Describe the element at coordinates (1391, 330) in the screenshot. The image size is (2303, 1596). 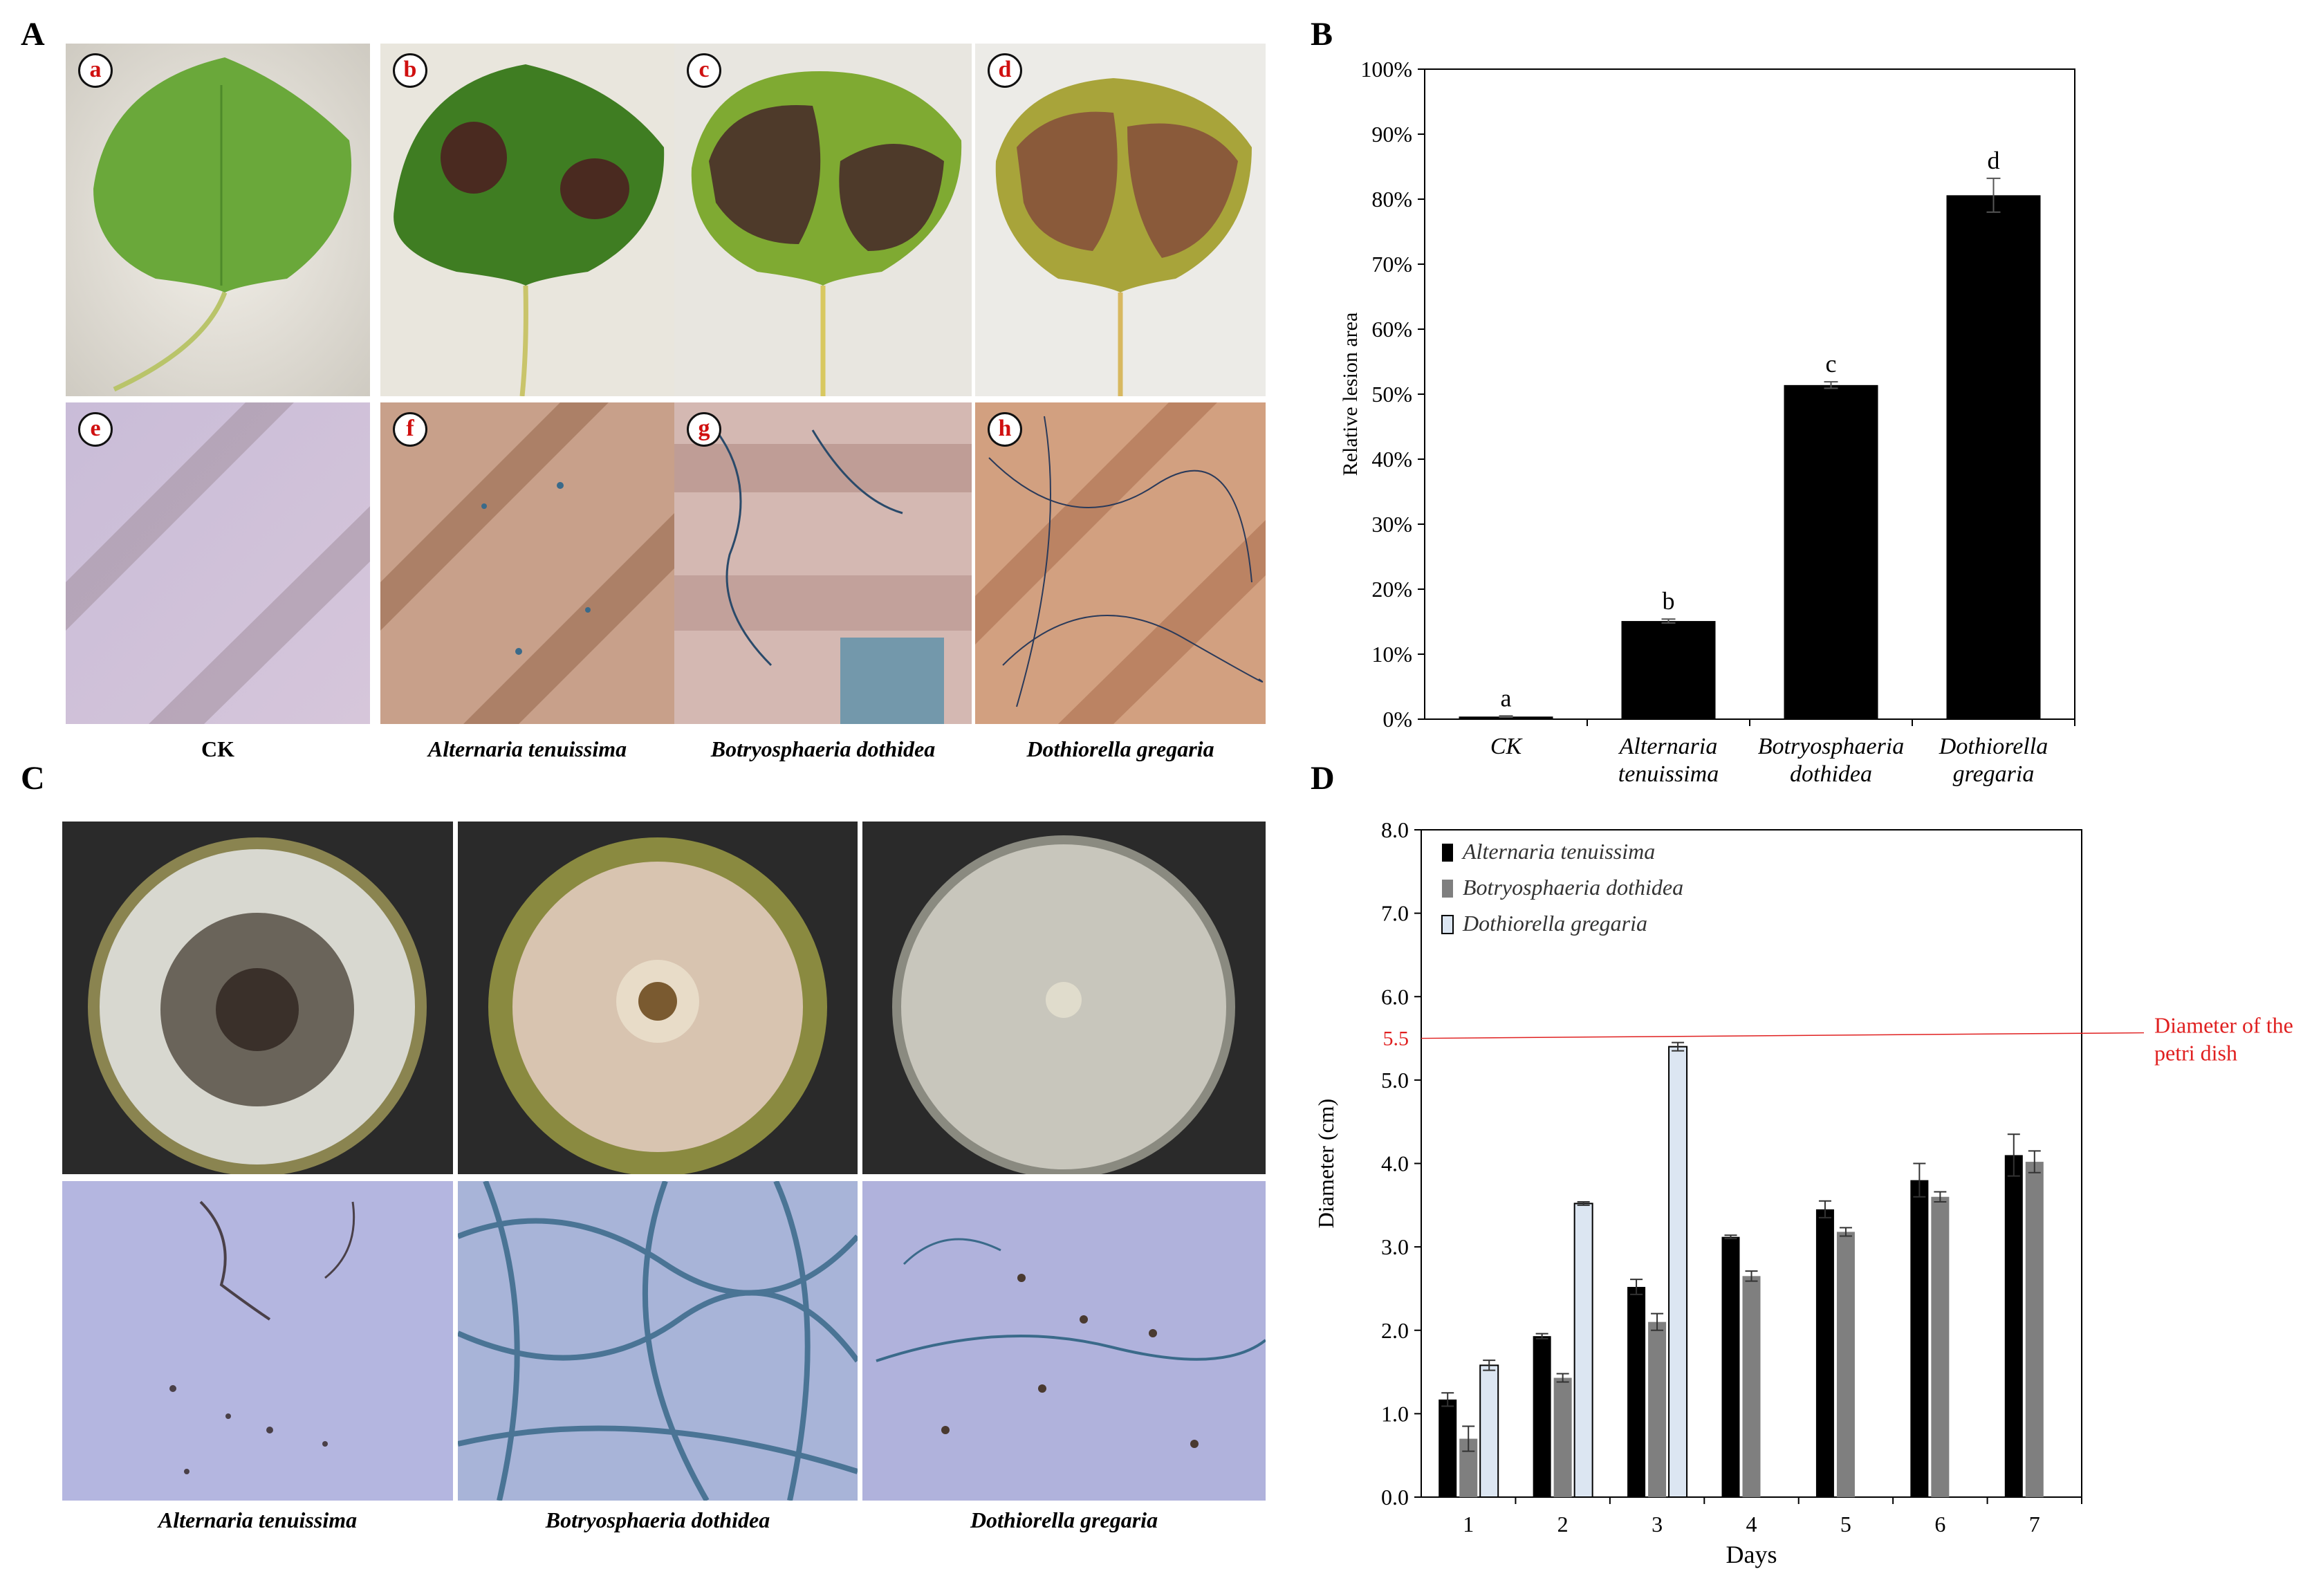
I see `y-tick-label: 60%` at that location.